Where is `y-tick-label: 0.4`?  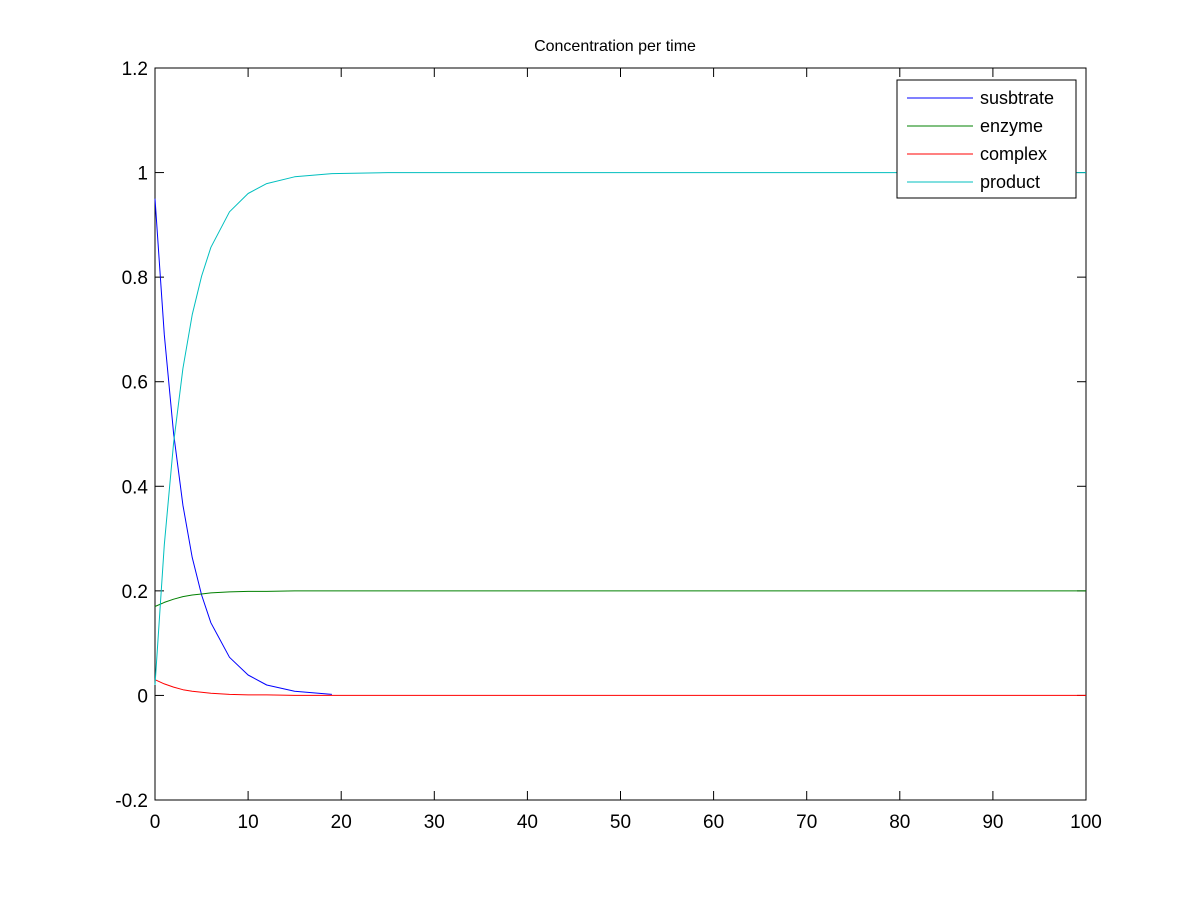
y-tick-label: 0.4 is located at coordinates (135, 487).